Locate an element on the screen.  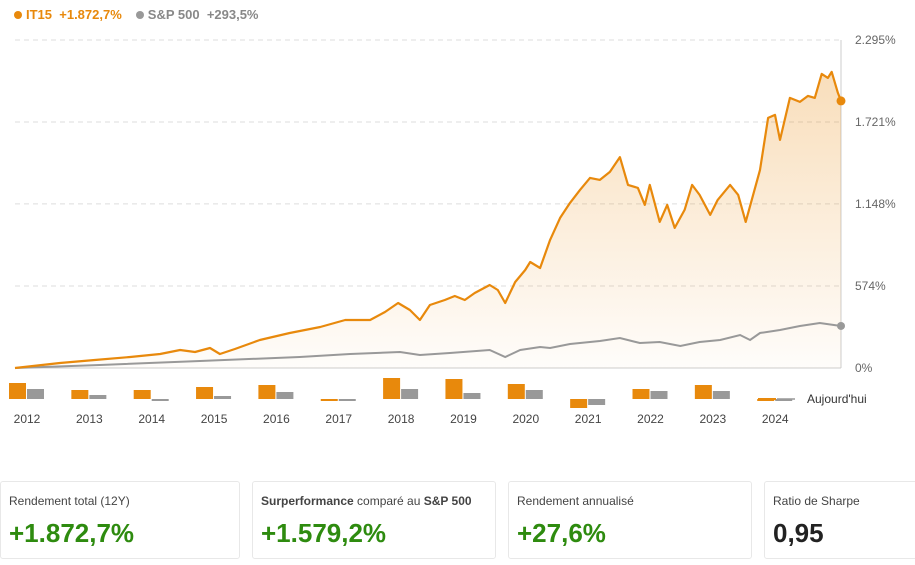
x-tick-label: 2013 is located at coordinates (89, 419).